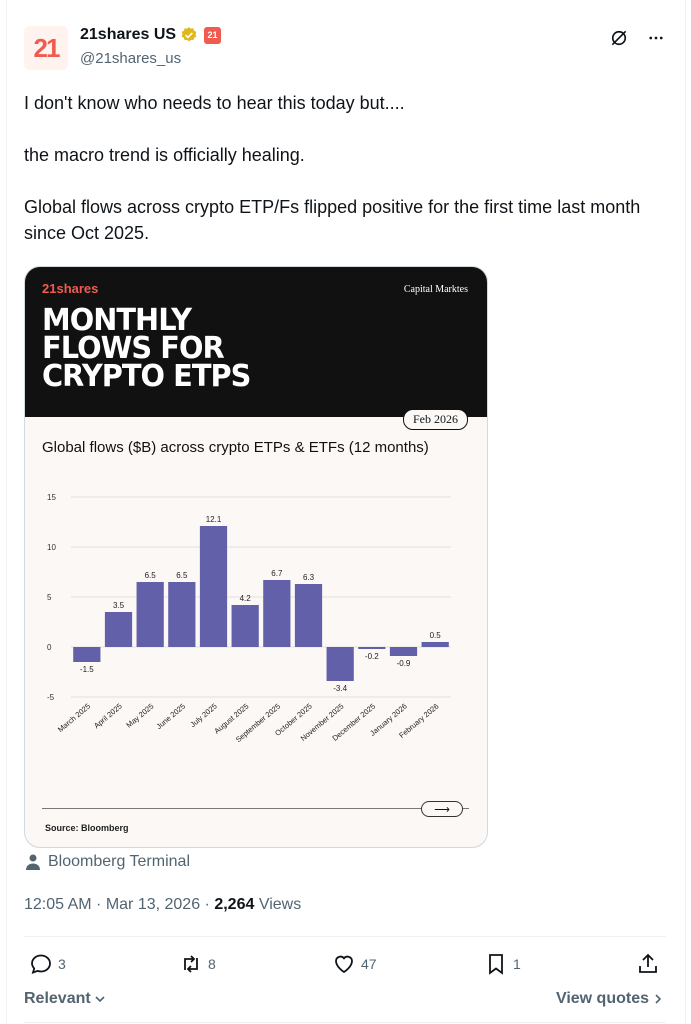 This screenshot has height=1024, width=691. Describe the element at coordinates (128, 34) in the screenshot. I see `author-name: 21shares US` at that location.